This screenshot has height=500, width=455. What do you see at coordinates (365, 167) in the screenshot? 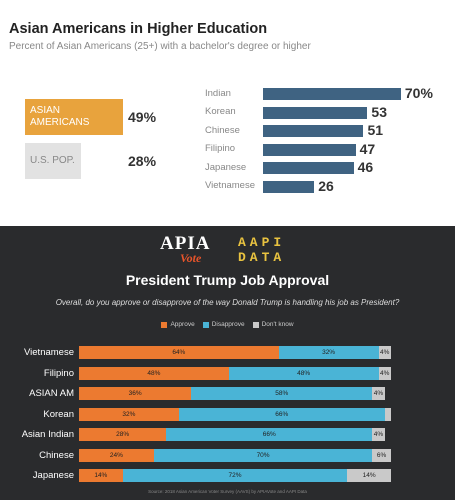
I see `bar-value-japanese: 46` at bounding box center [365, 167].